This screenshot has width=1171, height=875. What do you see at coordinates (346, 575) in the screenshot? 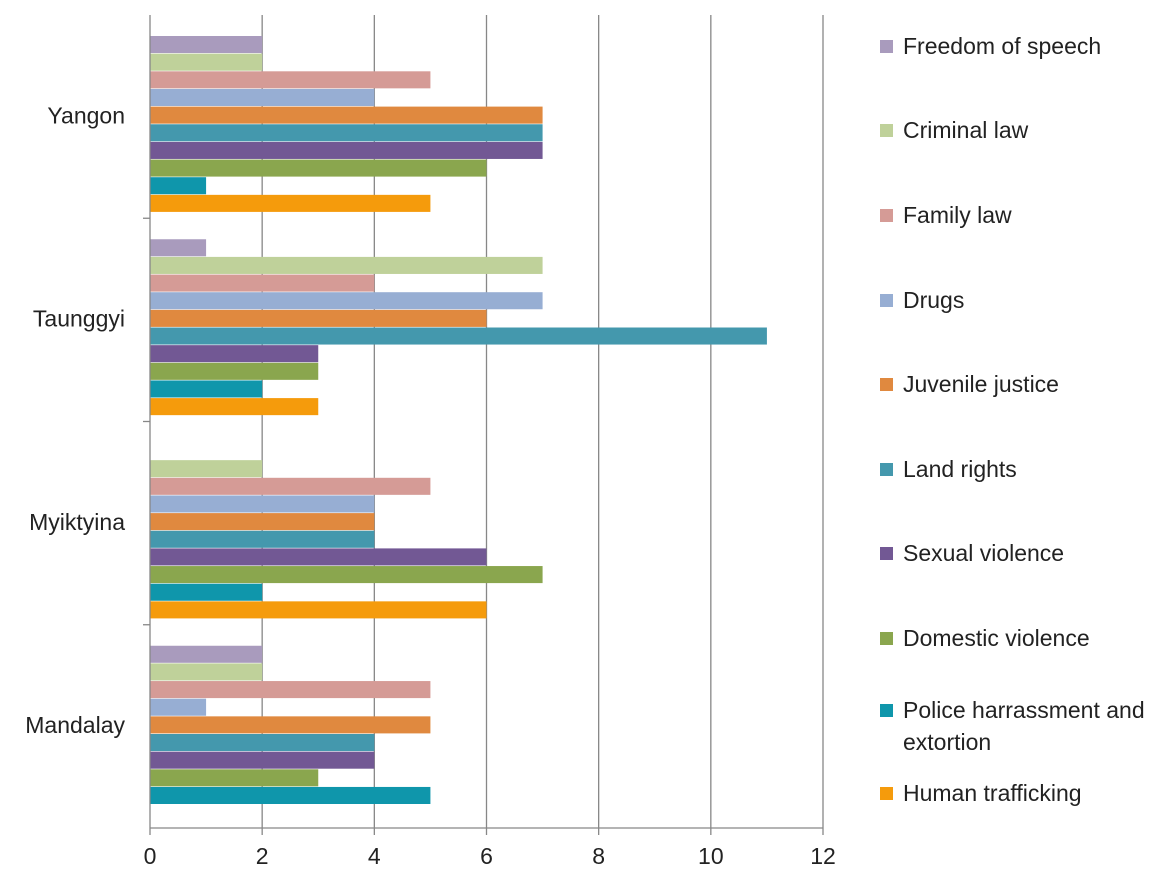
I see `bar-myiktyina-domestic-violence` at bounding box center [346, 575].